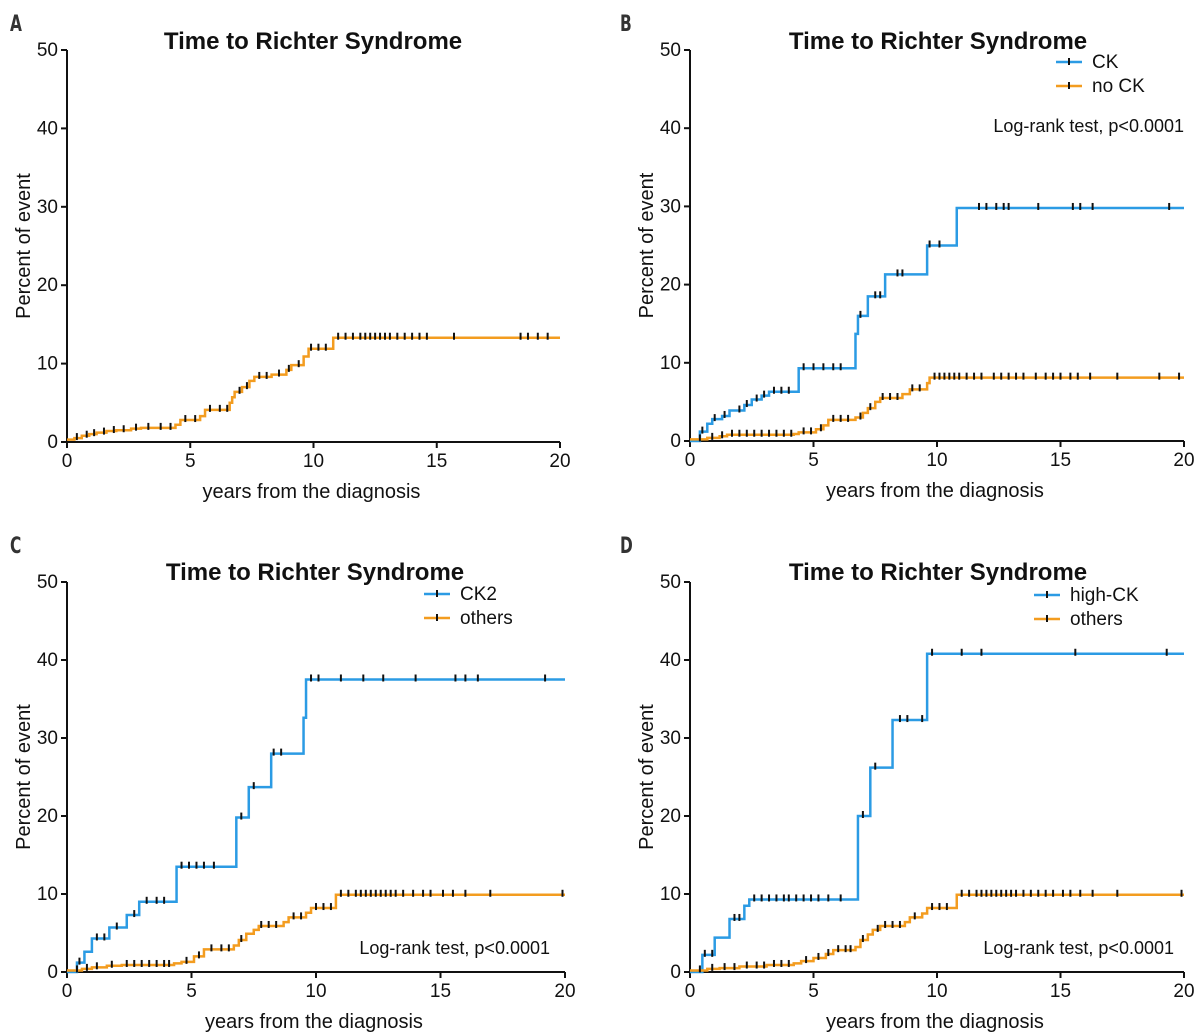 This screenshot has width=1198, height=1035. I want to click on panel-letter-c: C, so click(16, 546).